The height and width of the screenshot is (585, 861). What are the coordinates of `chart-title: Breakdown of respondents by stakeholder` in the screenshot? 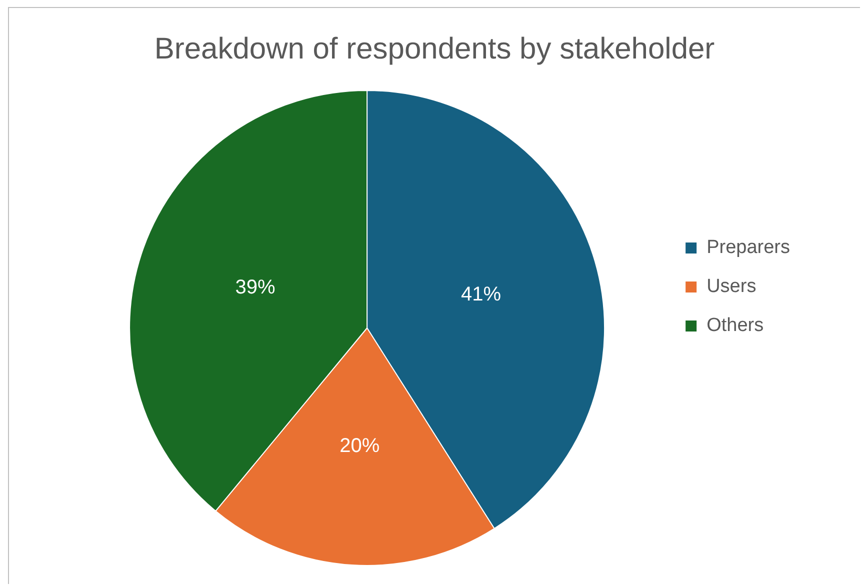 It's located at (434, 49).